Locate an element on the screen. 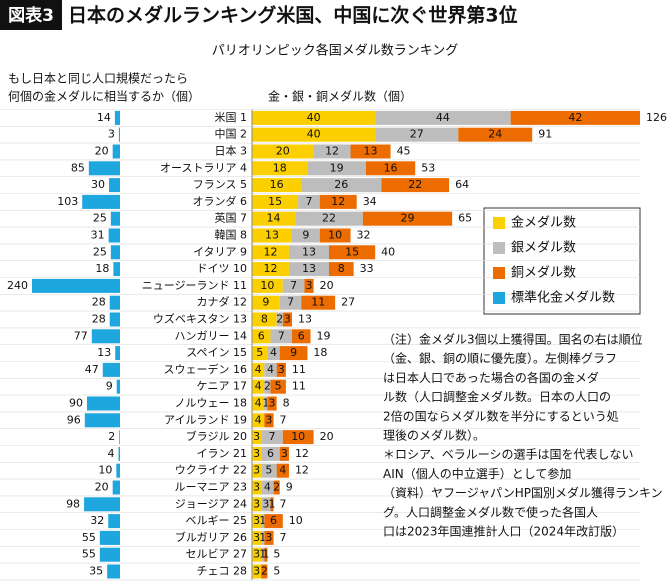 The height and width of the screenshot is (588, 670). normalized-label: 9 is located at coordinates (109, 386).